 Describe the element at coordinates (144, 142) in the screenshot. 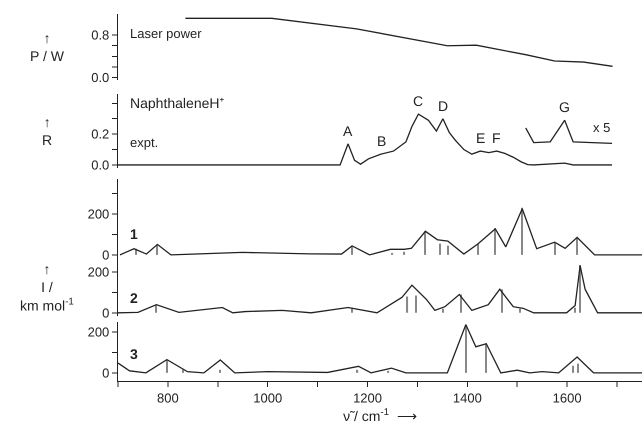

I see `series-label: expt.` at that location.